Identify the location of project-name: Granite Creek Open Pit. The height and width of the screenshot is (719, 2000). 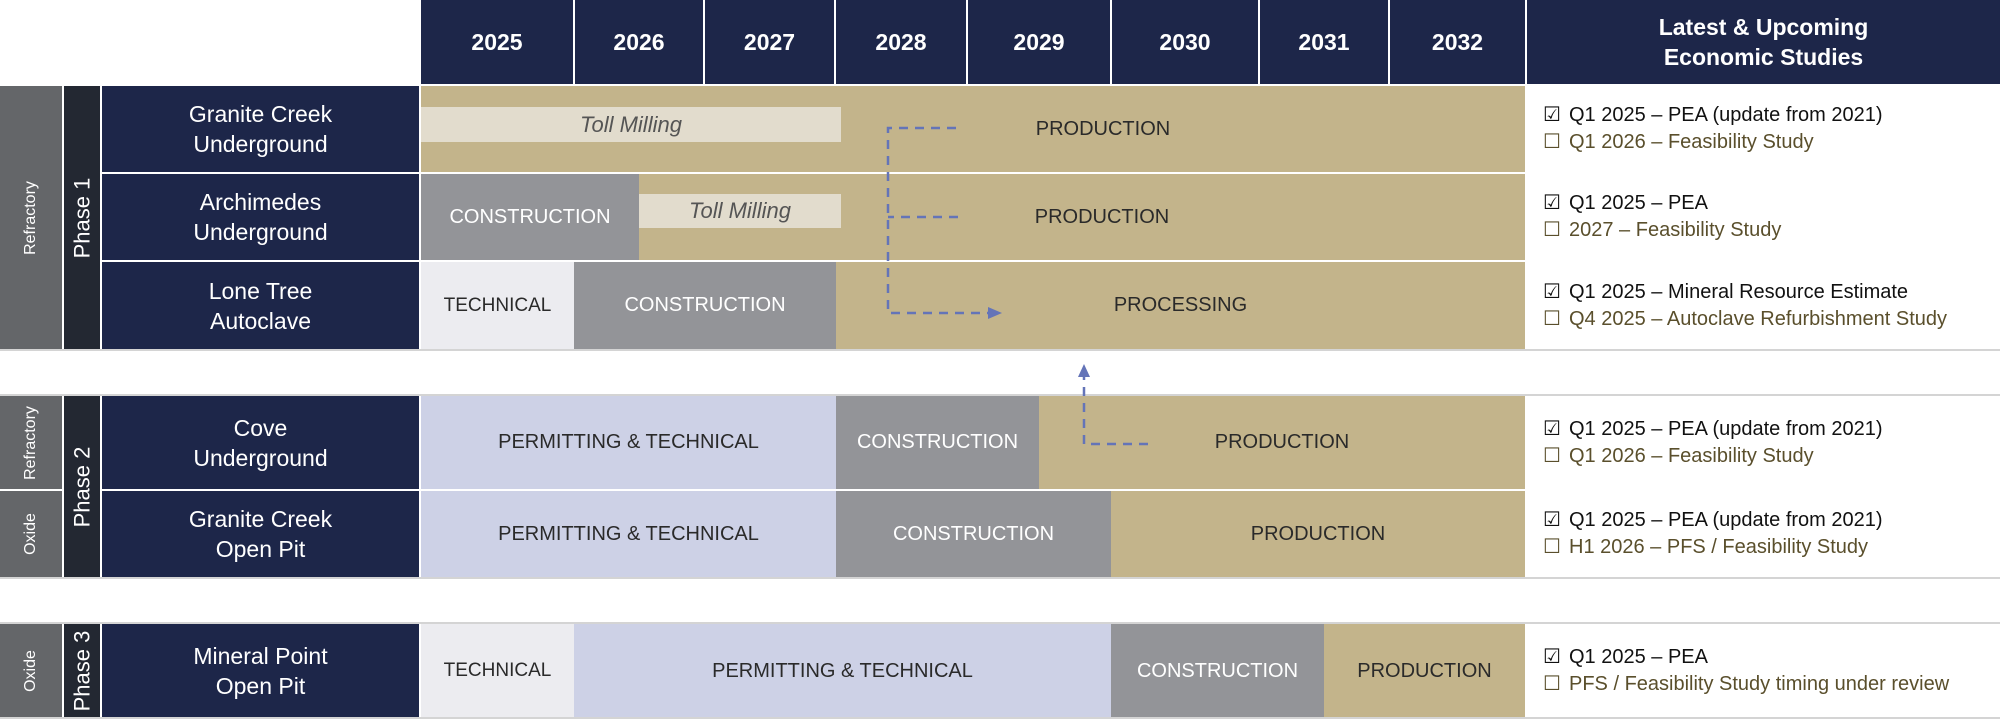
(260, 534).